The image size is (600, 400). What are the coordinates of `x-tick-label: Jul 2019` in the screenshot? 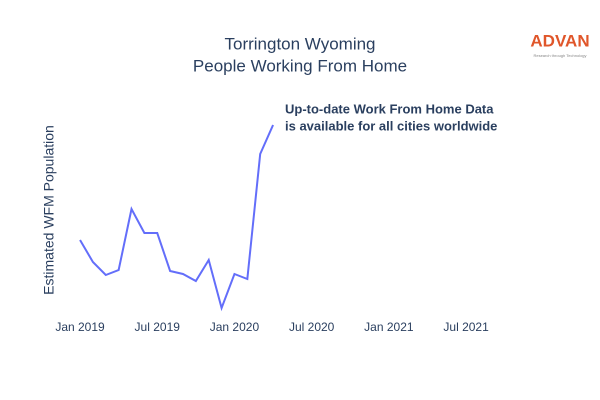 It's located at (158, 327).